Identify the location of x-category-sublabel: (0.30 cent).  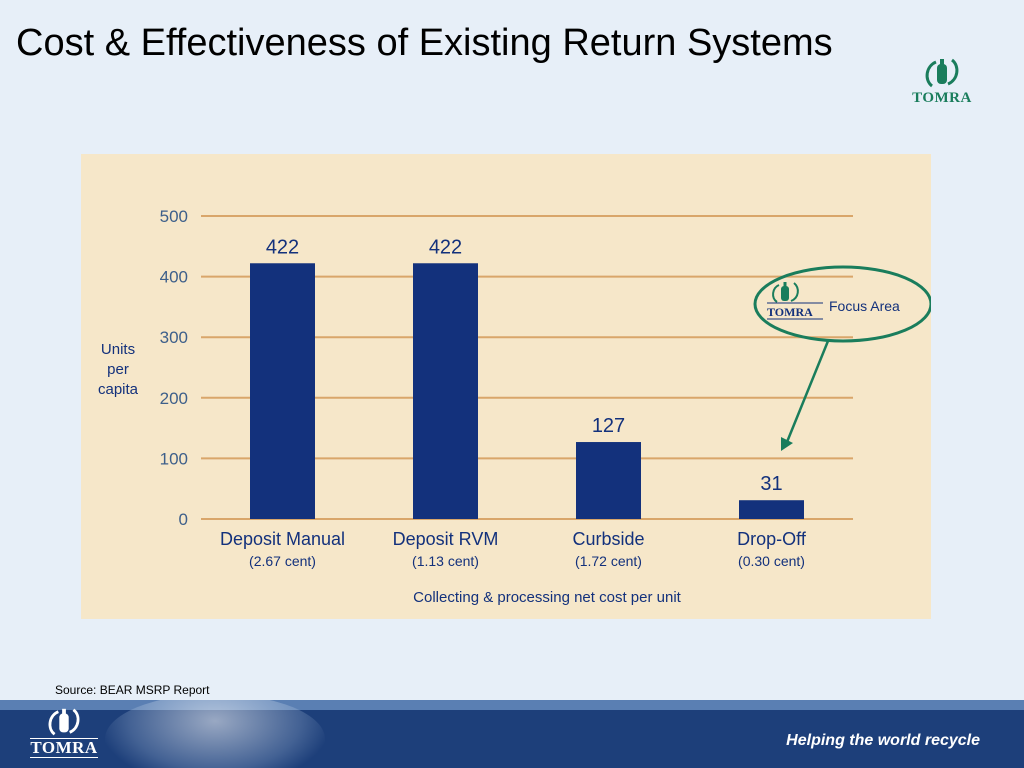
(771, 561).